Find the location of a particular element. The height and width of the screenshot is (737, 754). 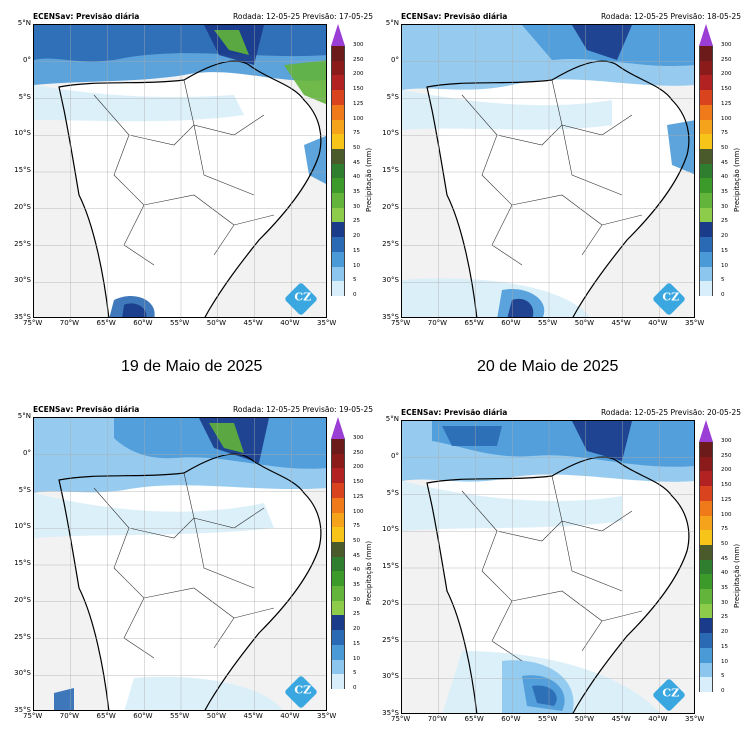

colorbar-label: Precipitação (mm) is located at coordinates (369, 572).